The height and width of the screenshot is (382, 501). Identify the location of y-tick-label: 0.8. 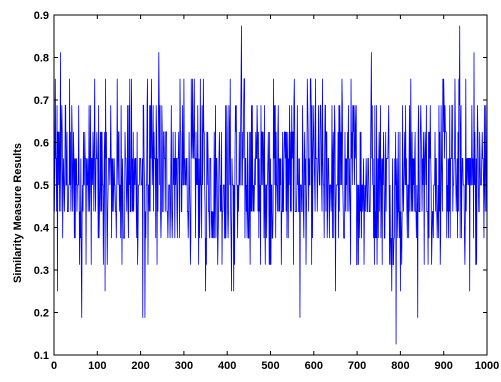
(41, 59).